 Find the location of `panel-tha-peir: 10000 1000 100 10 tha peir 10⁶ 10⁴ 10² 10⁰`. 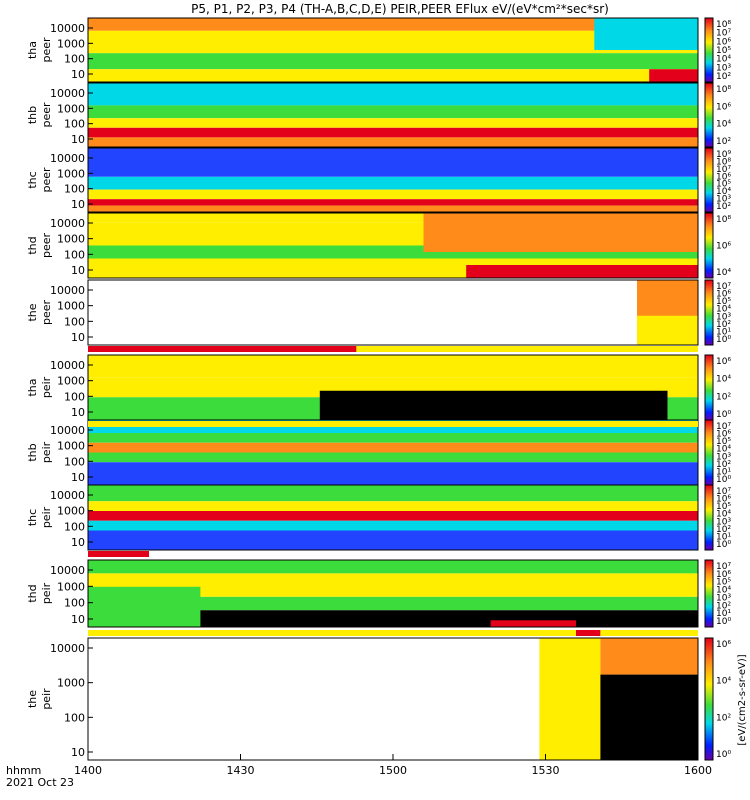

panel-tha-peir: 10000 1000 100 10 tha peir 10⁶ 10⁴ 10² 10⁰ is located at coordinates (378, 387).